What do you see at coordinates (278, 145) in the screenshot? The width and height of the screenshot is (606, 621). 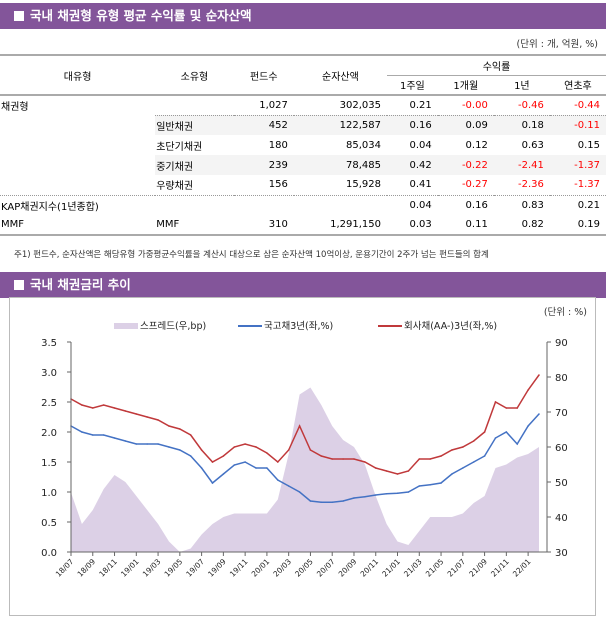 I see `cell-funds: 180` at bounding box center [278, 145].